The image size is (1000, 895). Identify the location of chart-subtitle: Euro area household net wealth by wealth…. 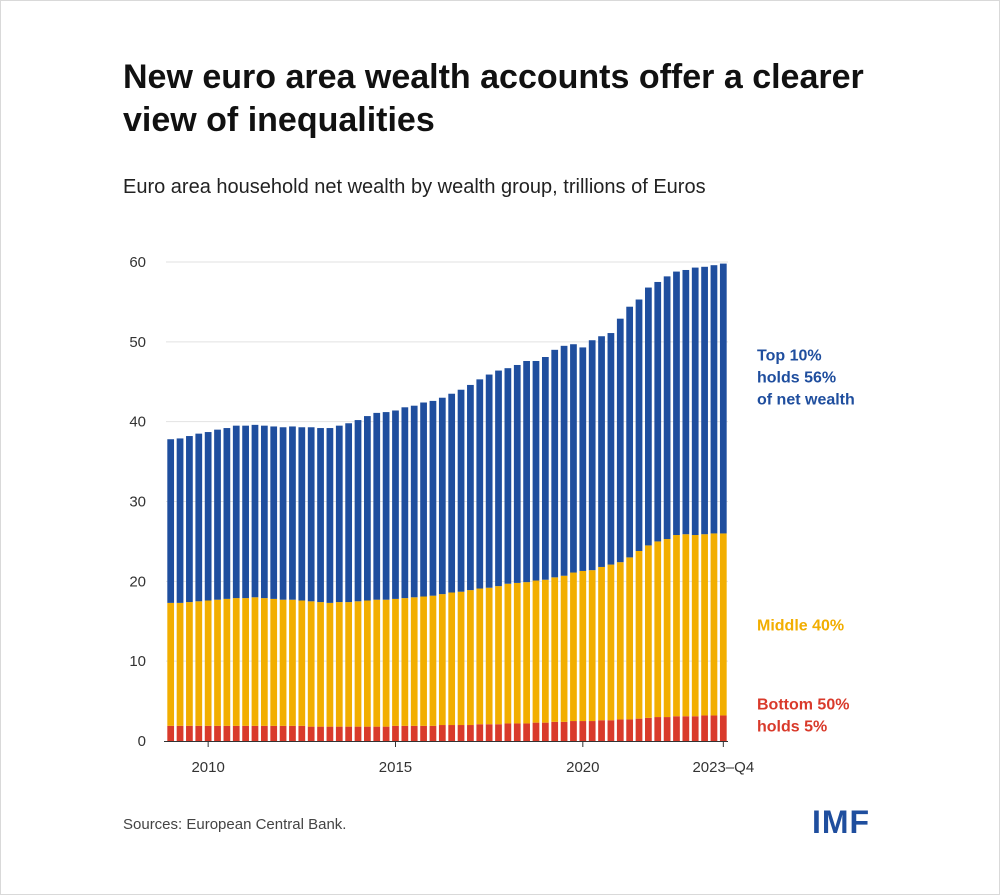
(414, 187).